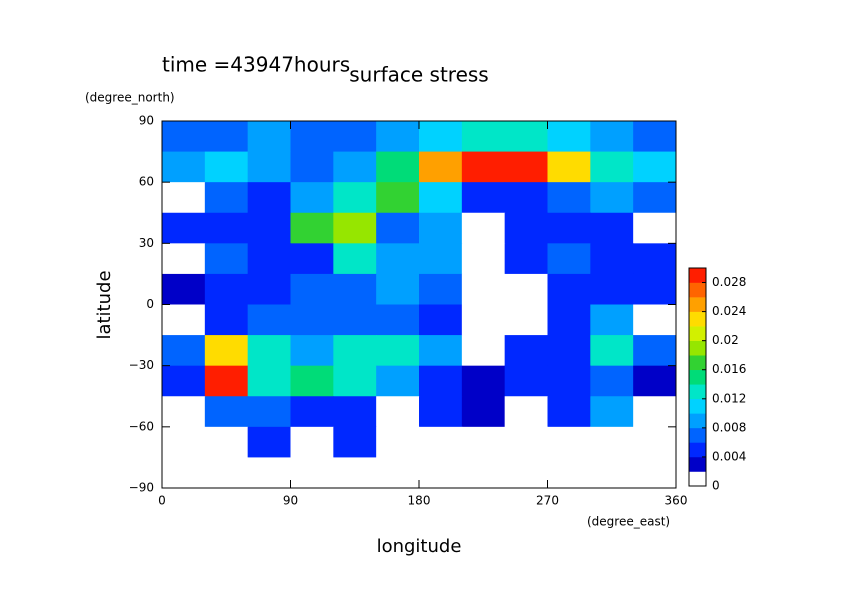  What do you see at coordinates (418, 75) in the screenshot?
I see `chart-title: surface stress` at bounding box center [418, 75].